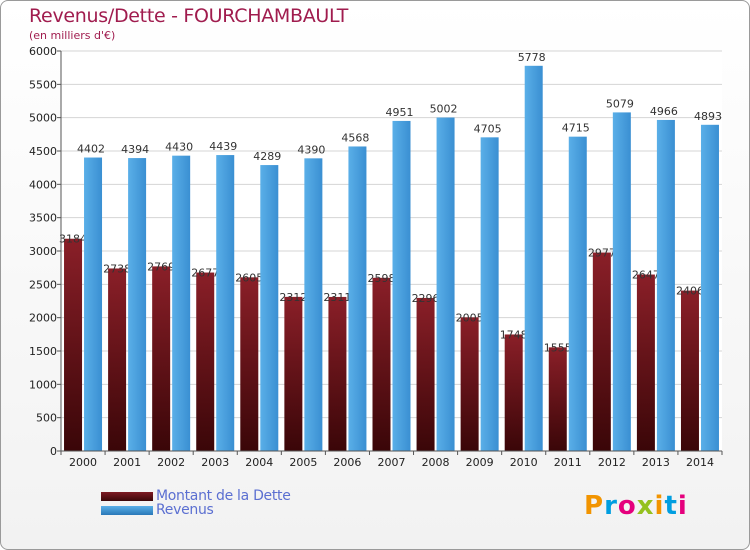 The height and width of the screenshot is (550, 750). I want to click on brand-logo-letter: o, so click(627, 506).